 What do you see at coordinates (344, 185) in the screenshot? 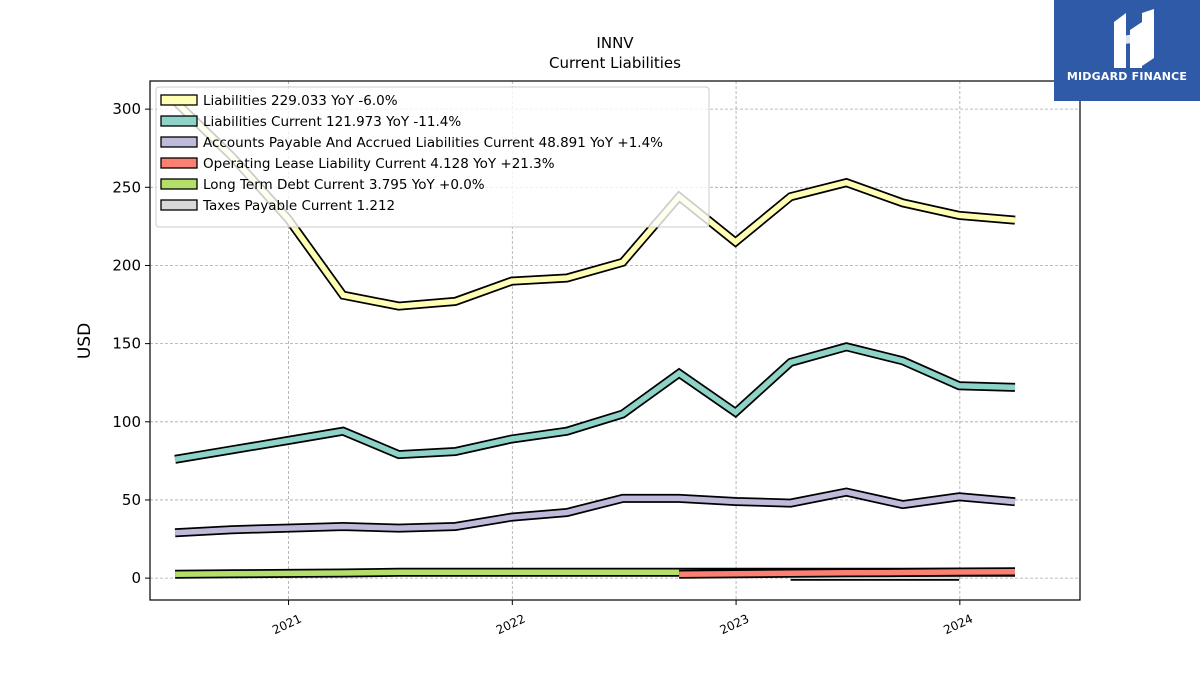
I see `legend-label: Long Term Debt Current 3.795 YoY +0.0%` at bounding box center [344, 185].